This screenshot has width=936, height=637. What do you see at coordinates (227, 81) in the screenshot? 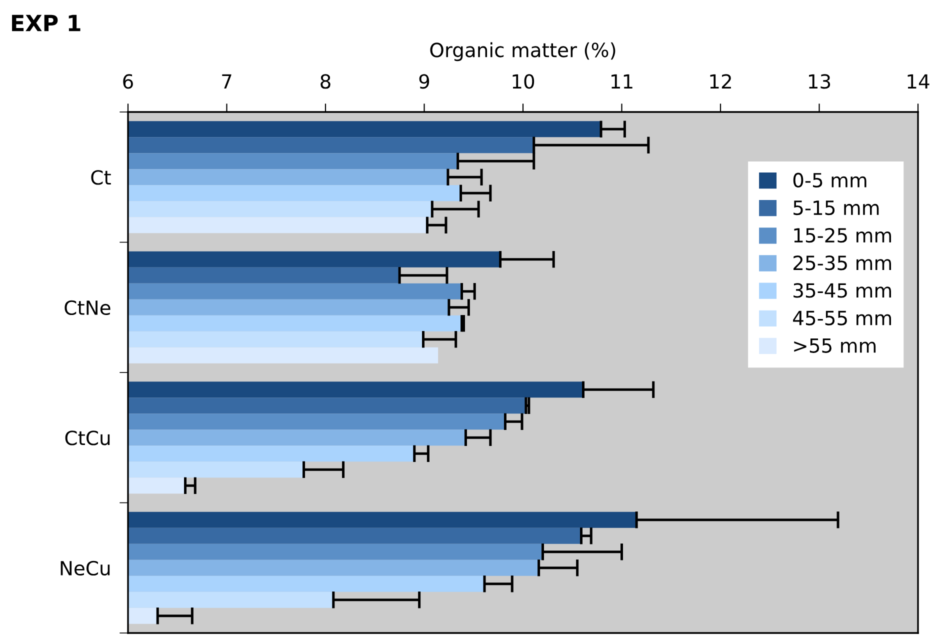
I see `x-tick-label: 7` at bounding box center [227, 81].